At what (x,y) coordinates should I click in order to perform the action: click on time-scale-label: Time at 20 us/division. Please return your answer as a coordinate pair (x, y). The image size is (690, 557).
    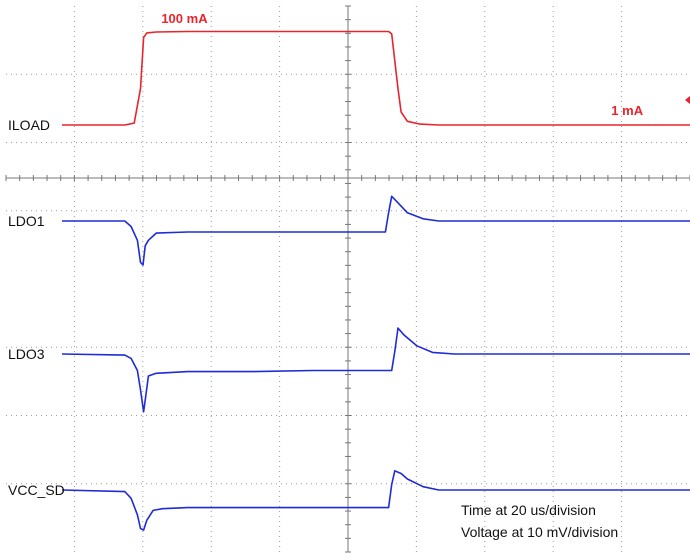
    Looking at the image, I should click on (528, 510).